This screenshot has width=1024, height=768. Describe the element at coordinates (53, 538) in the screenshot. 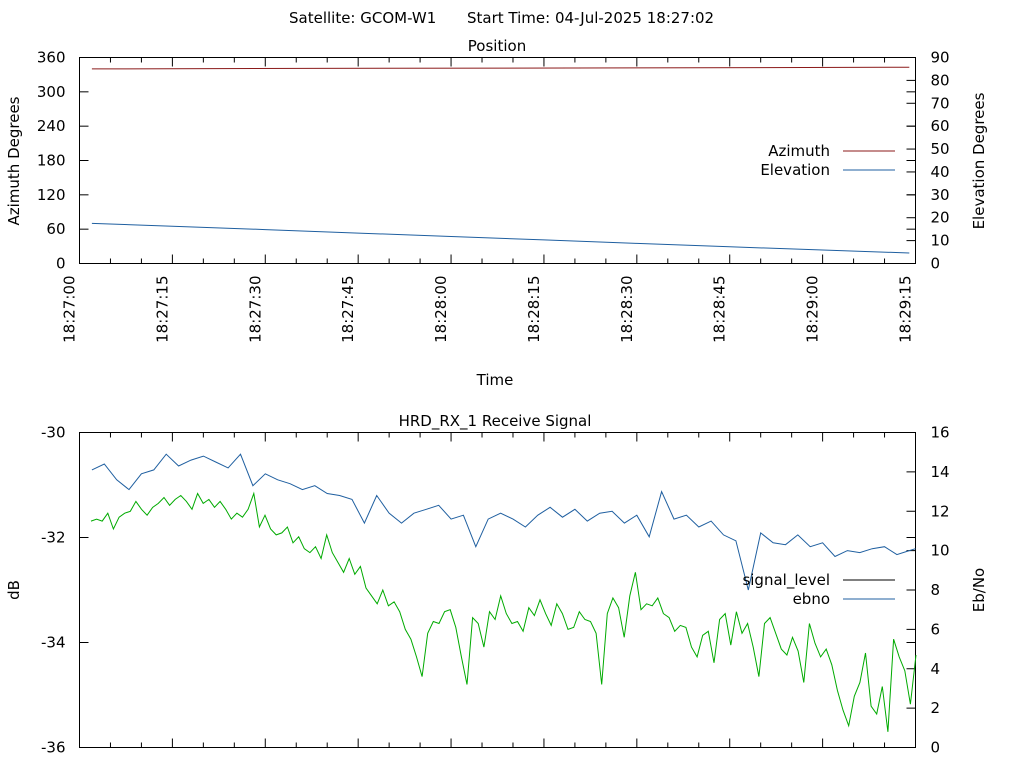

I see `receive-signal-y-tick-label: -32` at that location.